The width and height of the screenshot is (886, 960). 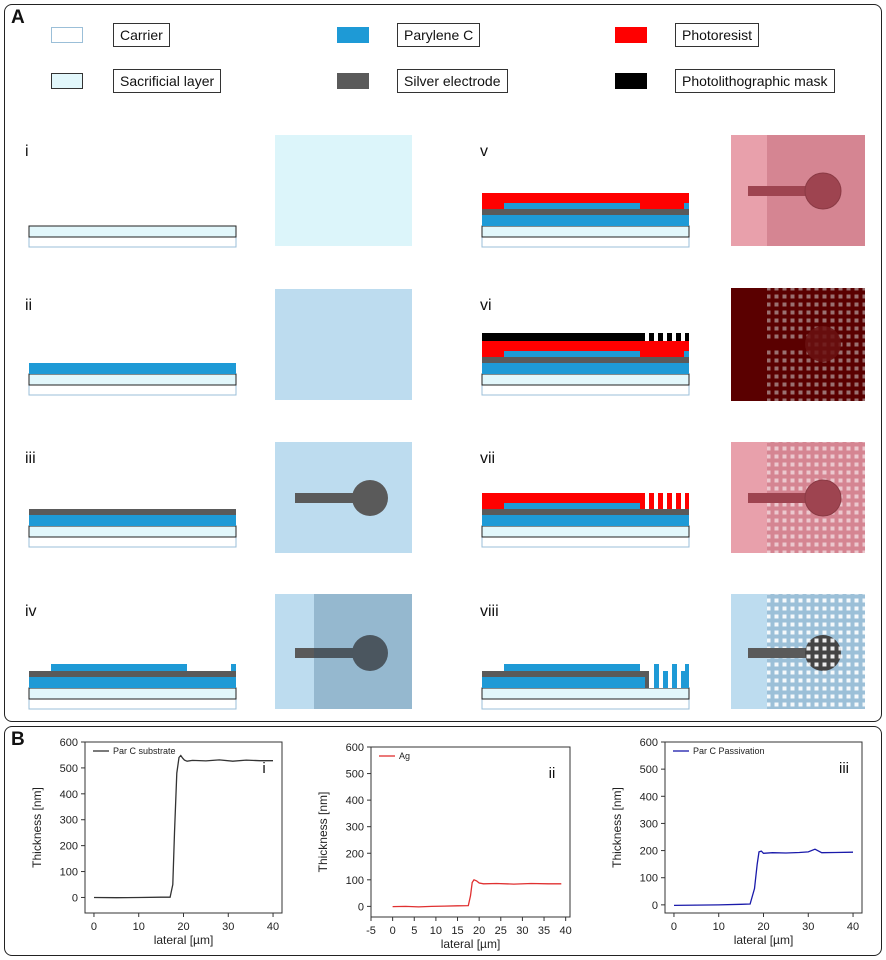 I want to click on step-label-iv: iv, so click(x=31, y=611).